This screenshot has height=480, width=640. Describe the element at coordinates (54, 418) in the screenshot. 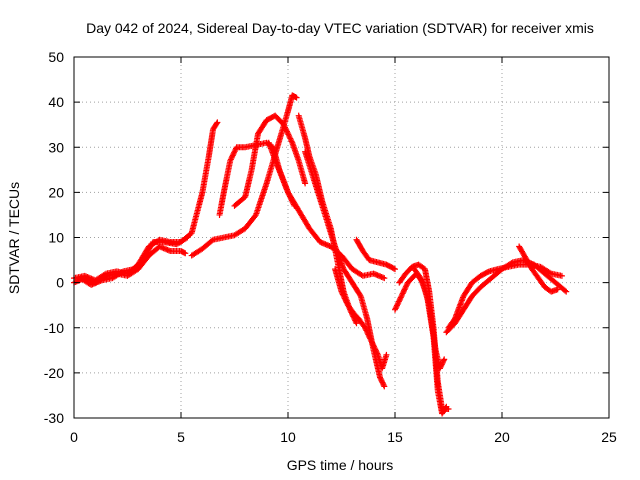

I see `y-tick-label: -30` at that location.